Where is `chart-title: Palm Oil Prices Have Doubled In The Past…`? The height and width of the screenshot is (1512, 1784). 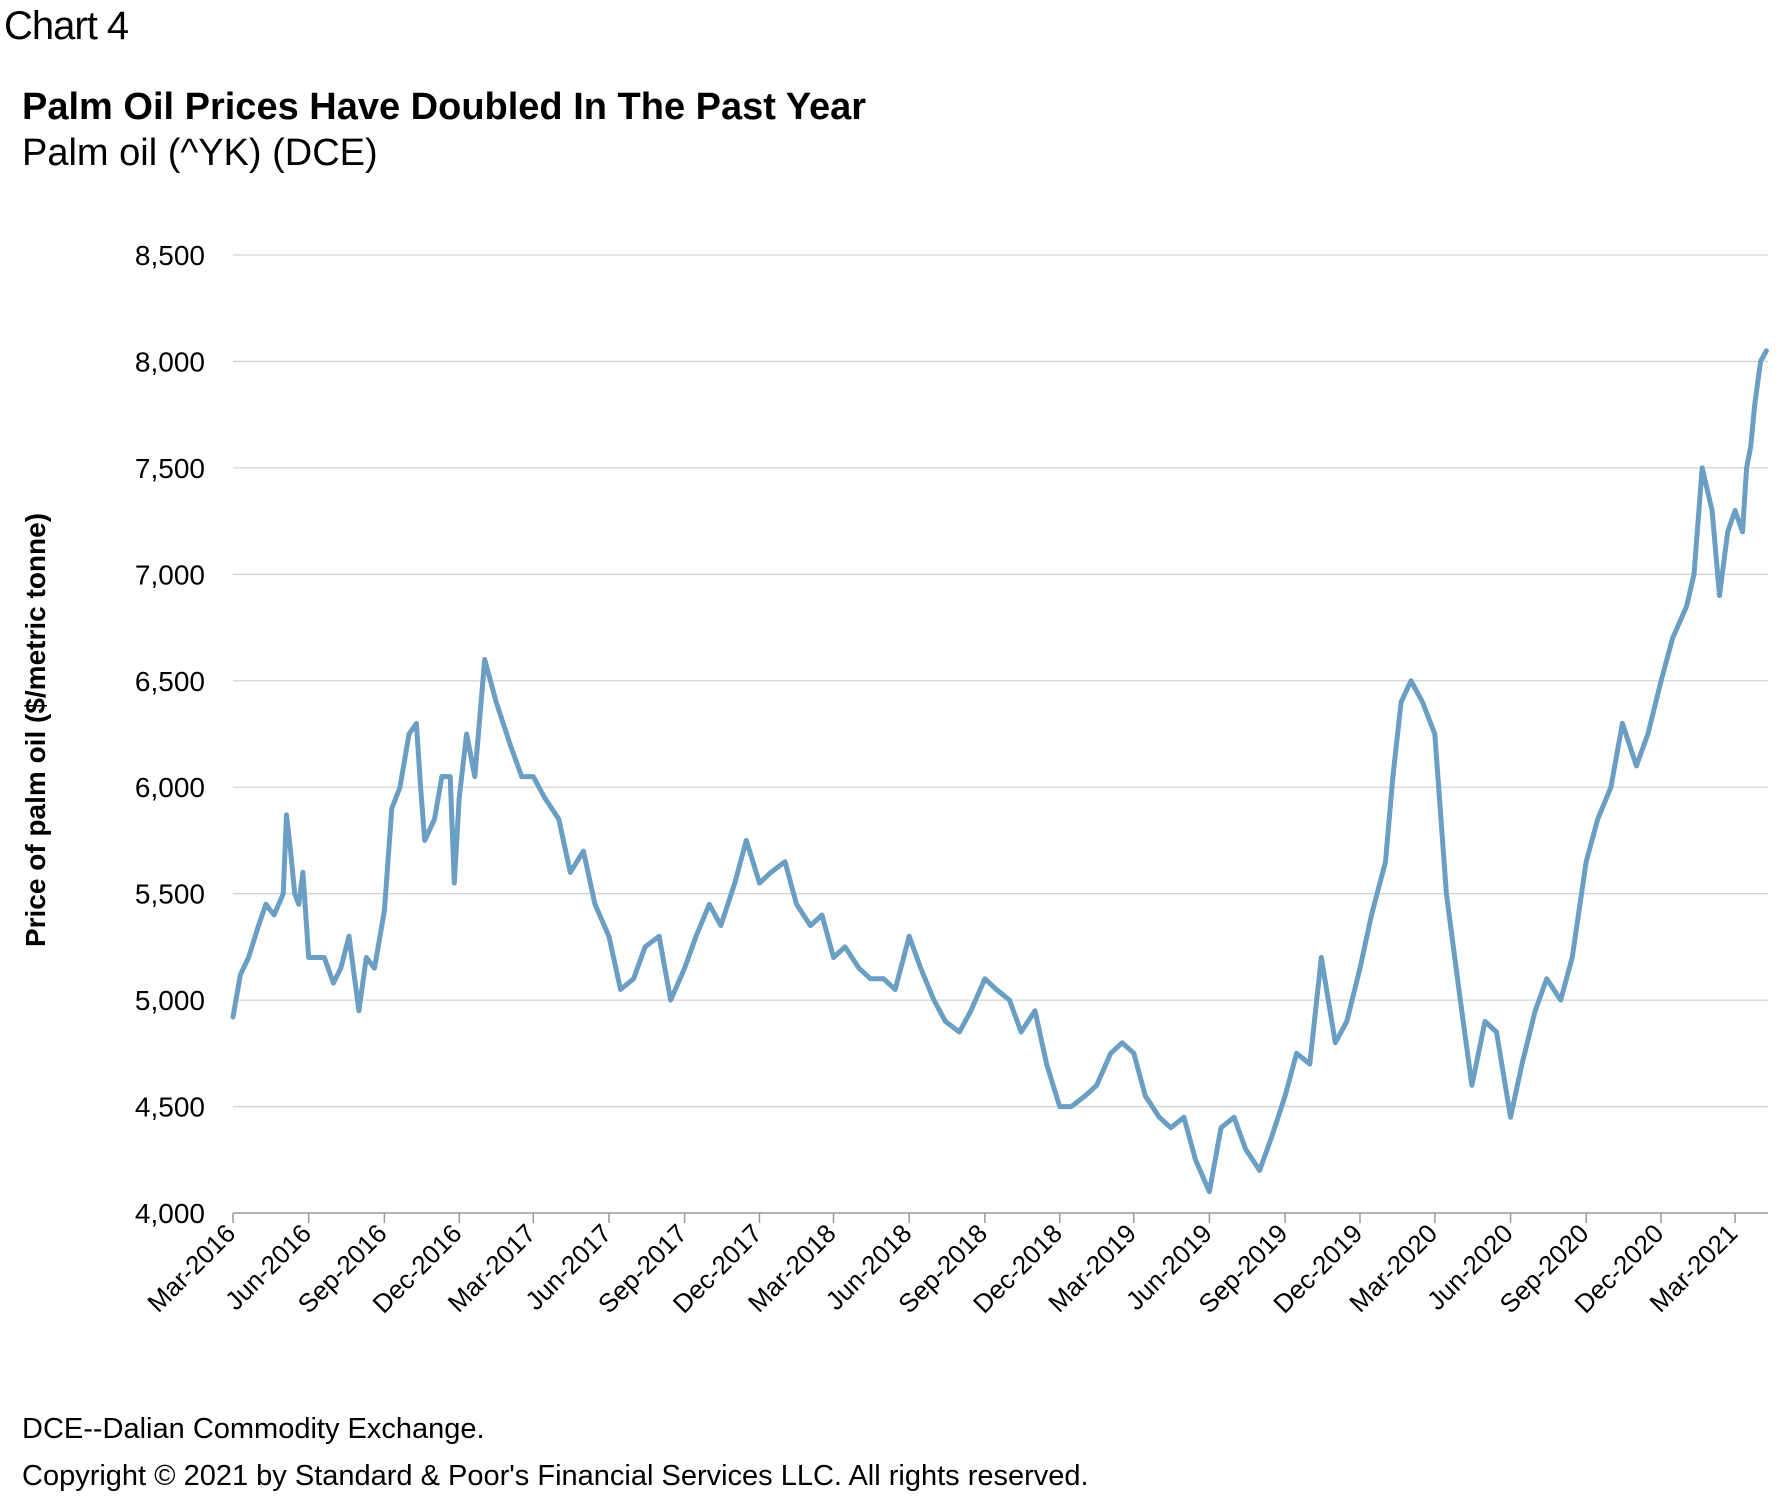 chart-title: Palm Oil Prices Have Doubled In The Past… is located at coordinates (444, 107).